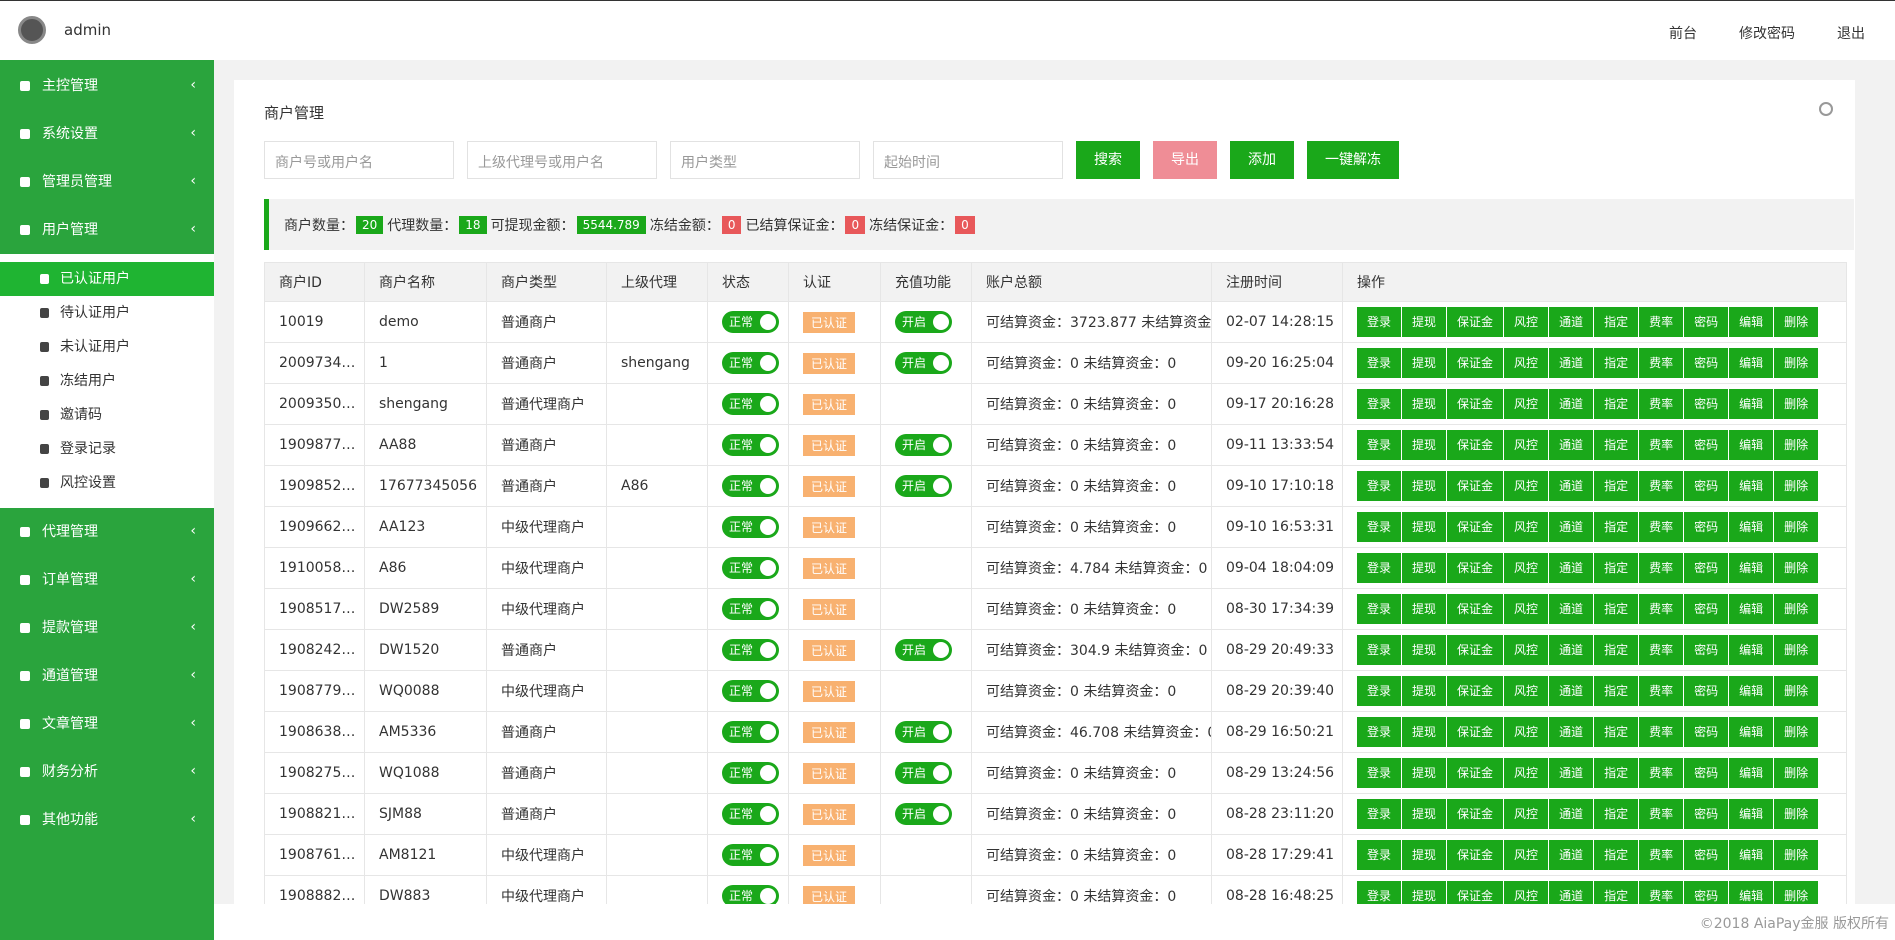 The width and height of the screenshot is (1895, 940). What do you see at coordinates (107, 381) in the screenshot?
I see `submenu-item: 冻结用户` at bounding box center [107, 381].